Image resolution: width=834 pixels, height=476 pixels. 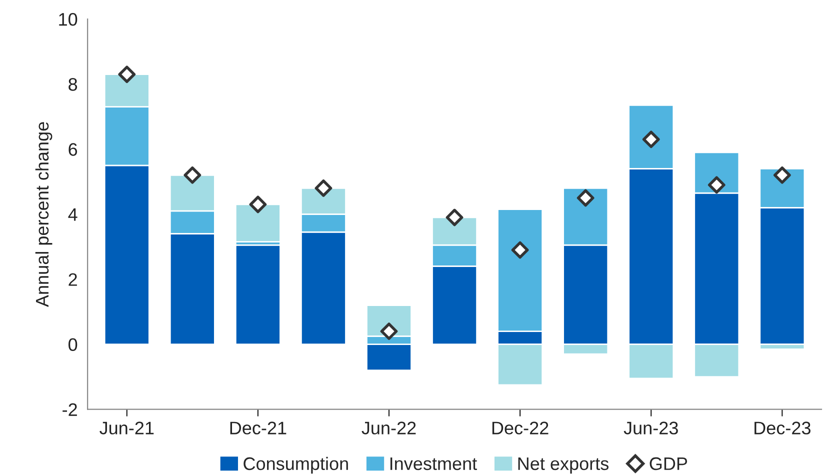 What do you see at coordinates (389, 428) in the screenshot?
I see `x-tick-label: Jun-22` at bounding box center [389, 428].